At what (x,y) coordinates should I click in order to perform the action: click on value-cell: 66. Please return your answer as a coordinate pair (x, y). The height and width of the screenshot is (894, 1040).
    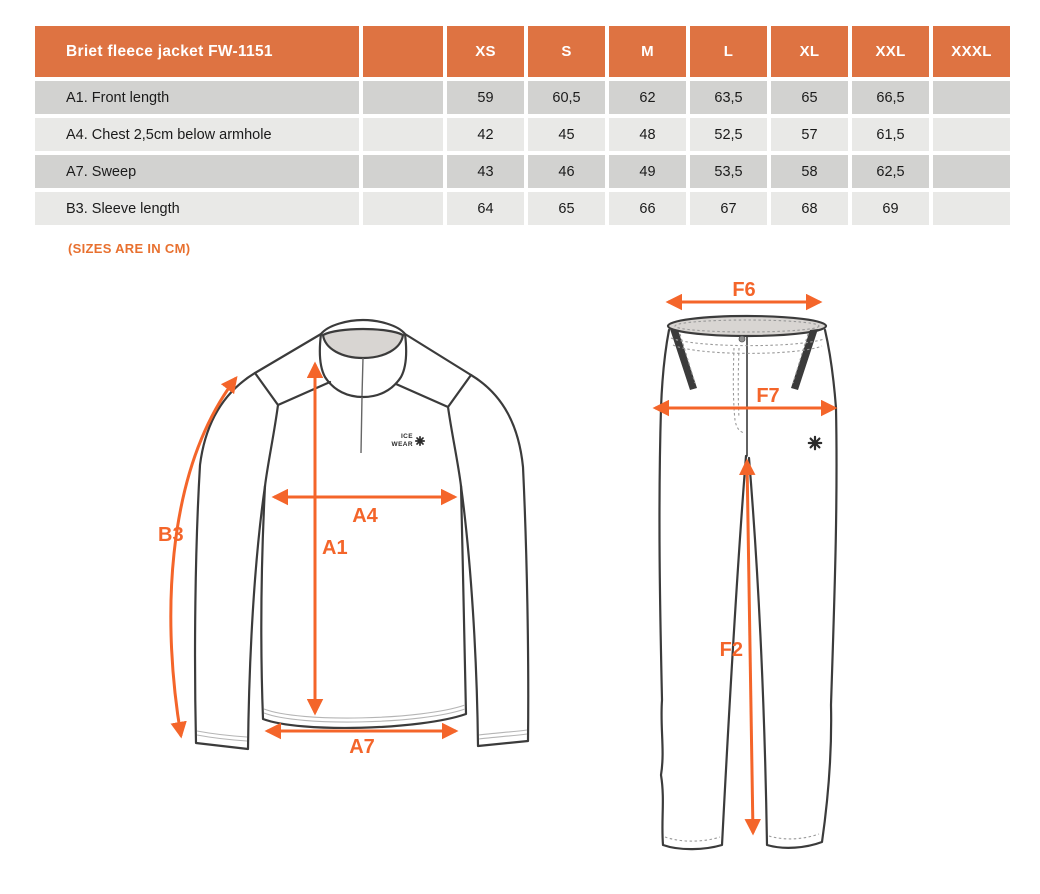
    Looking at the image, I should click on (647, 208).